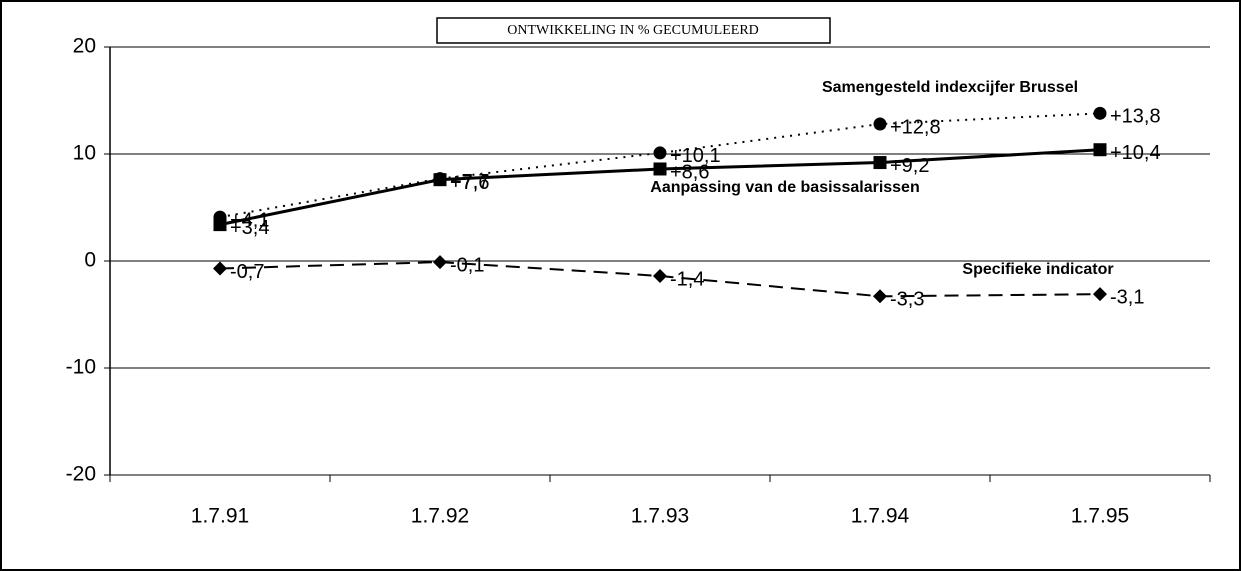 This screenshot has height=571, width=1241. What do you see at coordinates (1100, 516) in the screenshot?
I see `x-tick-label: 1.7.95` at bounding box center [1100, 516].